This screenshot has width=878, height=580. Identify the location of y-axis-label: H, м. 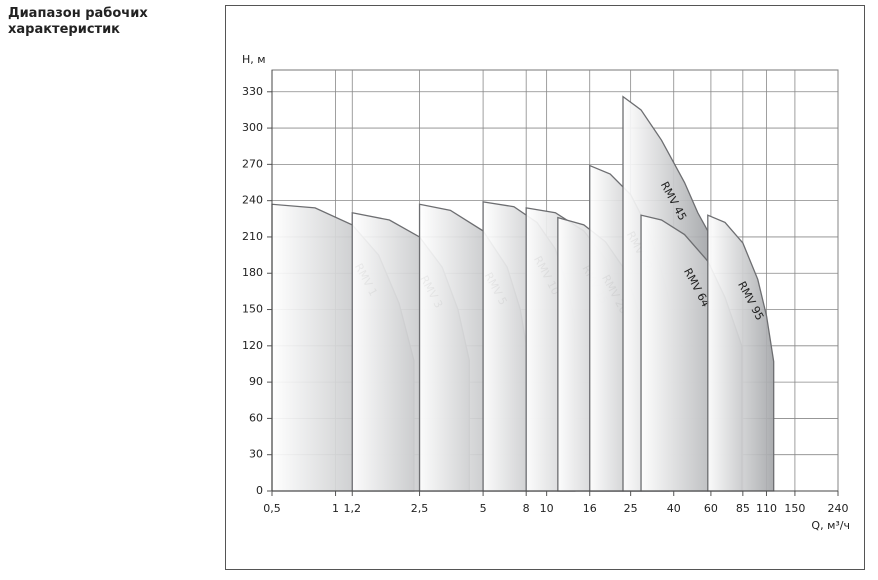
(254, 59).